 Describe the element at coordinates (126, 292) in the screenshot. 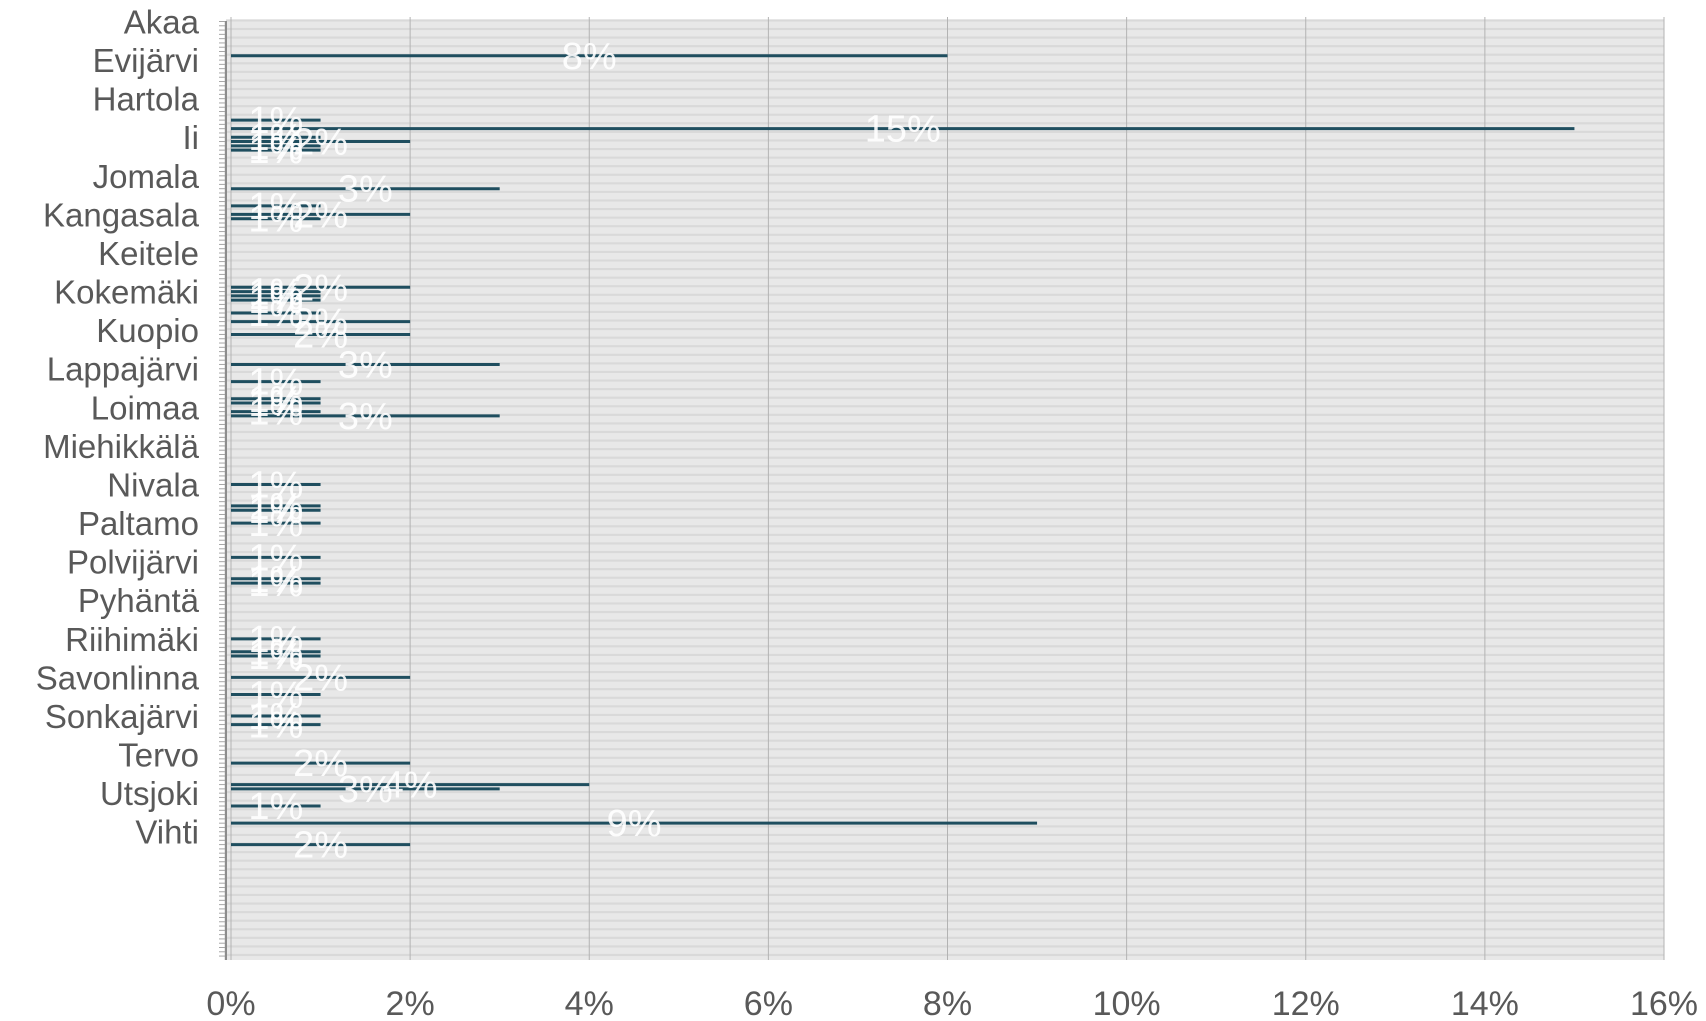

I see `y-category-label: Kokemäki` at that location.